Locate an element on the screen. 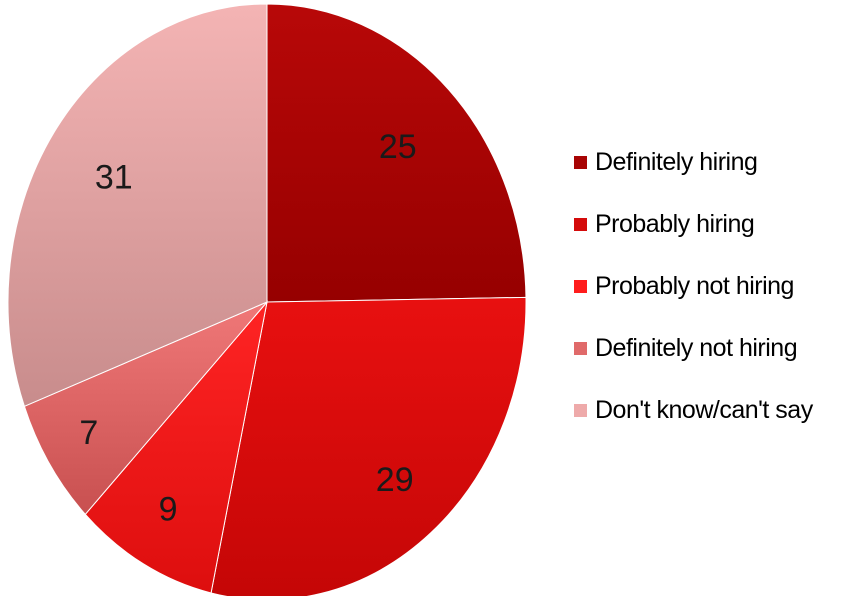 The image size is (848, 596). legend-label: Don't know/can't say is located at coordinates (704, 409).